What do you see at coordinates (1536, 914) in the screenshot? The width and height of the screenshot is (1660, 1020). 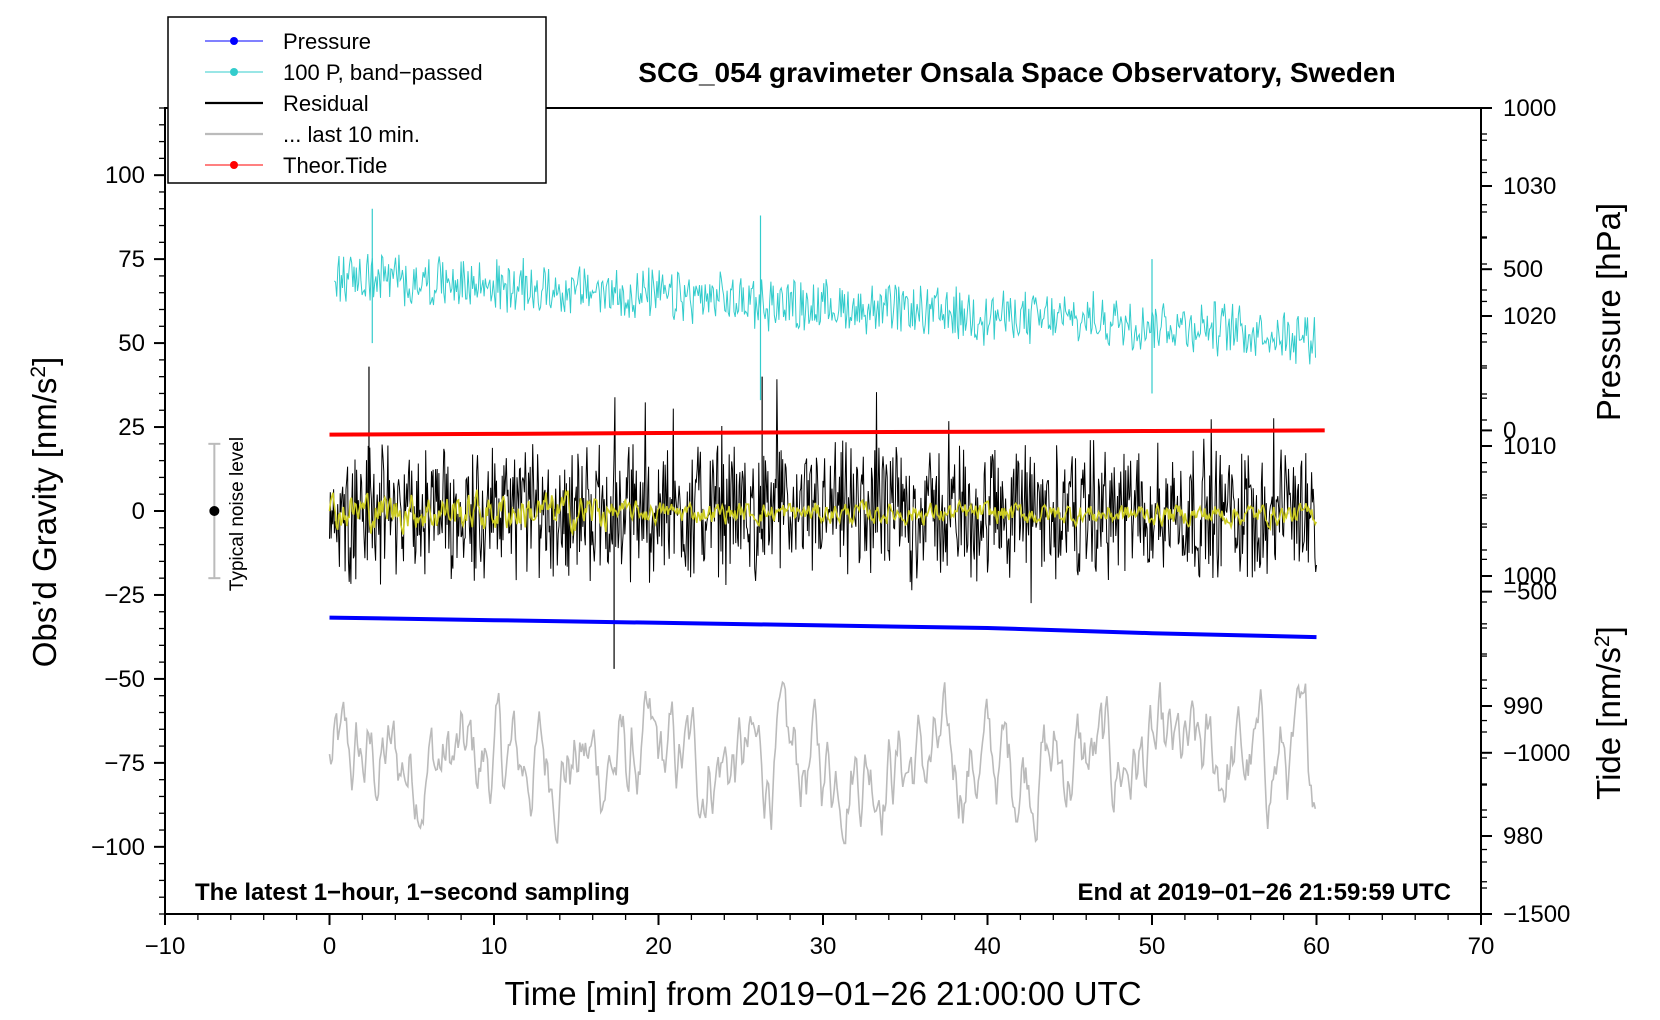 I see `tide-tick-label: −1500` at bounding box center [1536, 914].